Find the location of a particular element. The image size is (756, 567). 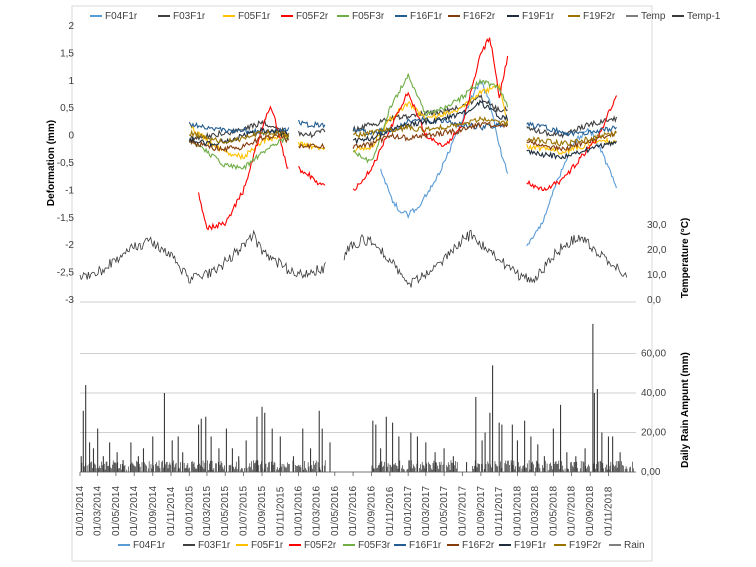

y-axis-title-right: Temperature (°C) is located at coordinates (685, 258).